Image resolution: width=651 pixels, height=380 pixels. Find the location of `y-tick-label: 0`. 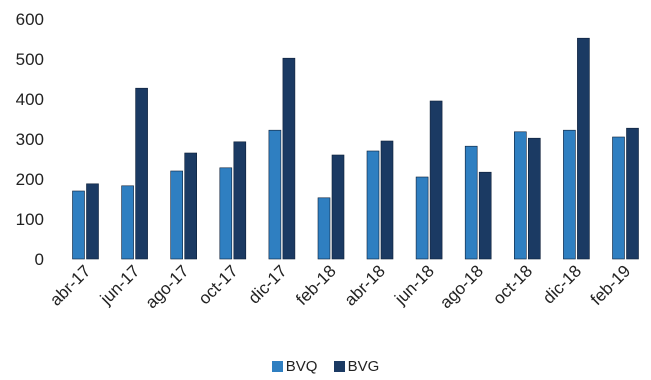

y-tick-label: 0 is located at coordinates (39, 259).